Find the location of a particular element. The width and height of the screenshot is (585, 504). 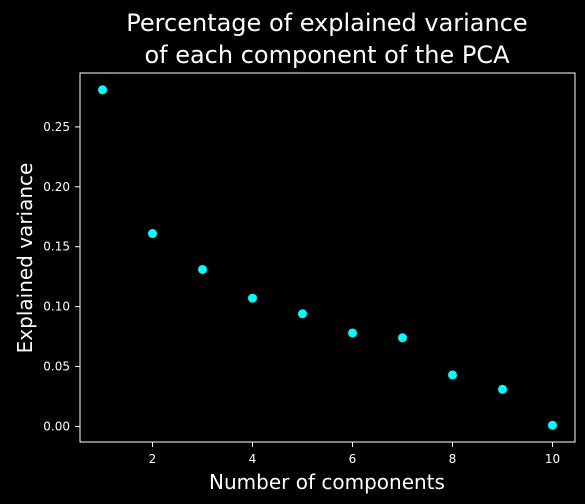

y-tick-label: 0.00 is located at coordinates (56, 426).